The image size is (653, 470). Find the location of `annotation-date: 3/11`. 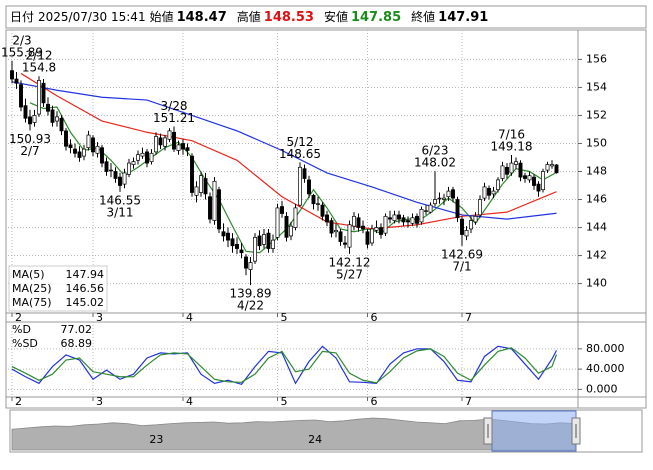

annotation-date: 3/11 is located at coordinates (120, 212).